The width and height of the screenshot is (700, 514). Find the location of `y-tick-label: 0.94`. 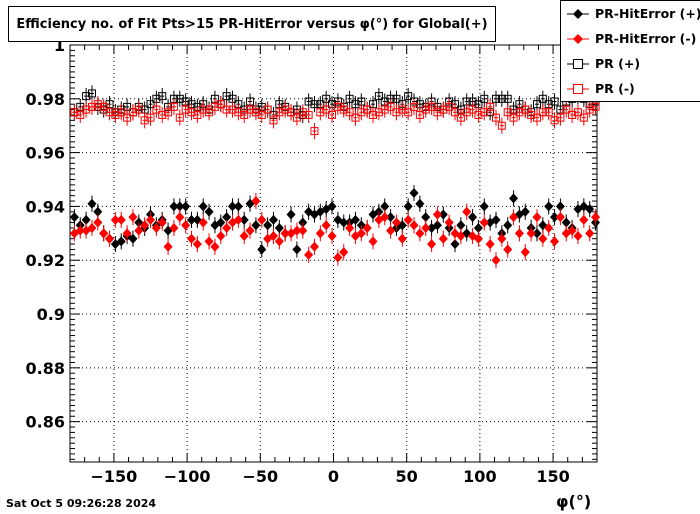

y-tick-label: 0.94 is located at coordinates (45, 206).